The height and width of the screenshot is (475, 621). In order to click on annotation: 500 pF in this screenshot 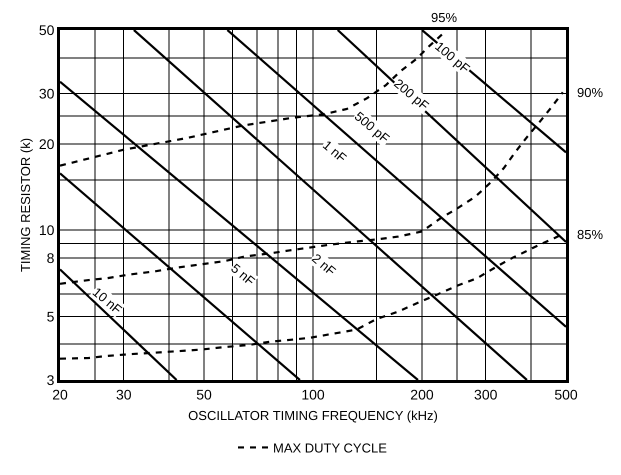, I will do `click(372, 127)`.